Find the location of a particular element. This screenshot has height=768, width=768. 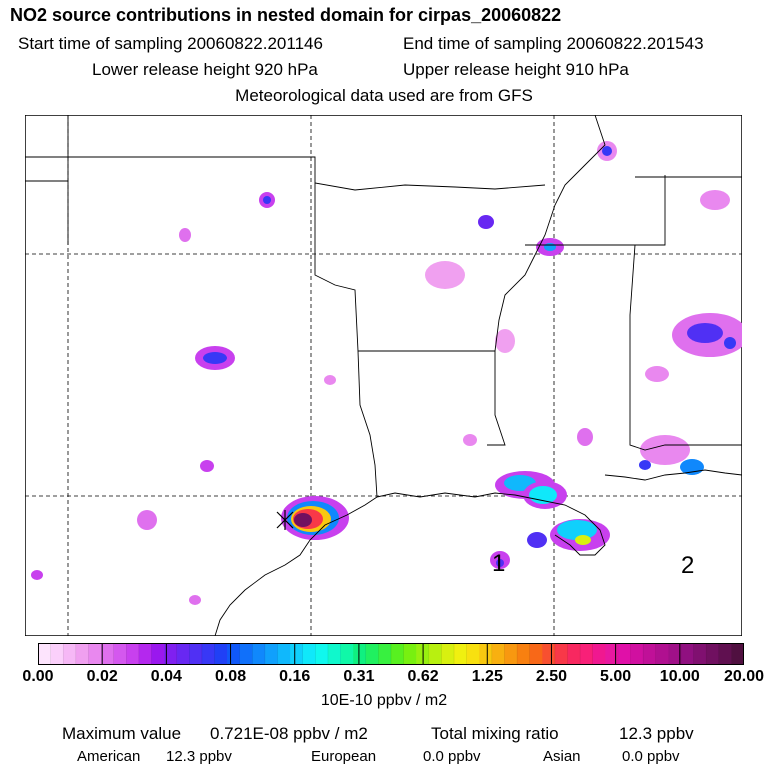

plume-valley-1-core is located at coordinates (550, 247).